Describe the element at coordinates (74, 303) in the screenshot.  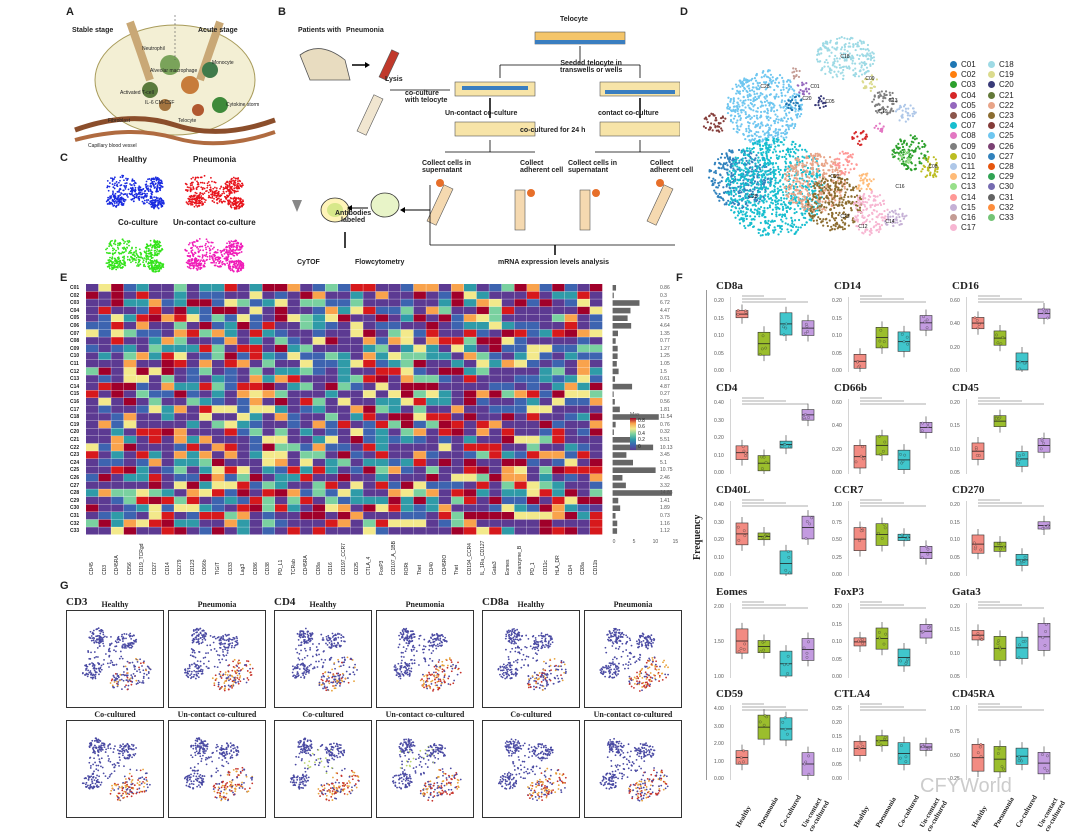
I see `heatmap-row-label: C03` at that location.